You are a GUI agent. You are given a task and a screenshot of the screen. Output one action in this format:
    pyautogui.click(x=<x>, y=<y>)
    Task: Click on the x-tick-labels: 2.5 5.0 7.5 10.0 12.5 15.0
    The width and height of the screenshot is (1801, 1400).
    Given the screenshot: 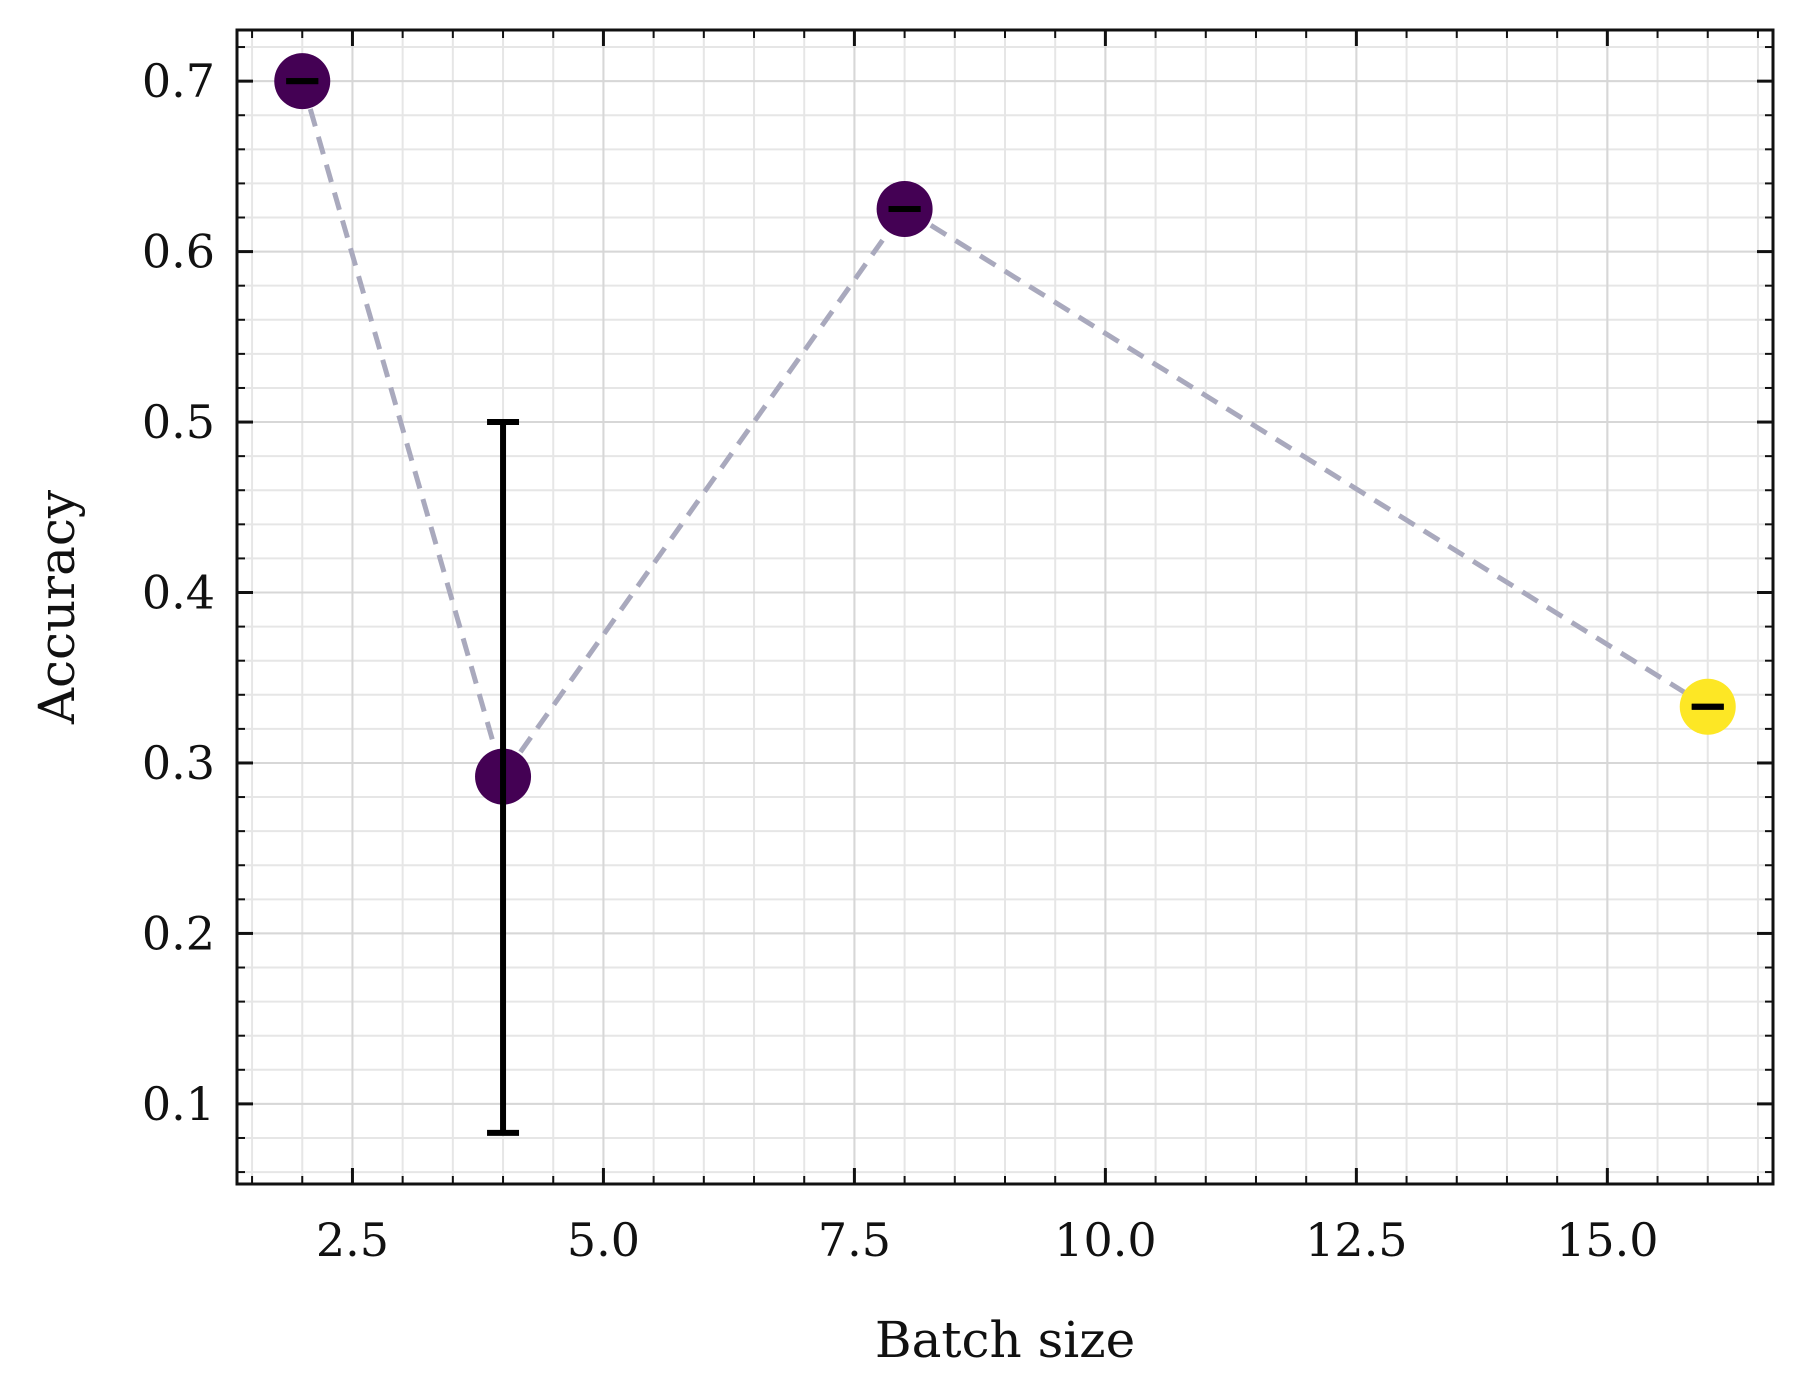 What is the action you would take?
    pyautogui.click(x=987, y=1240)
    